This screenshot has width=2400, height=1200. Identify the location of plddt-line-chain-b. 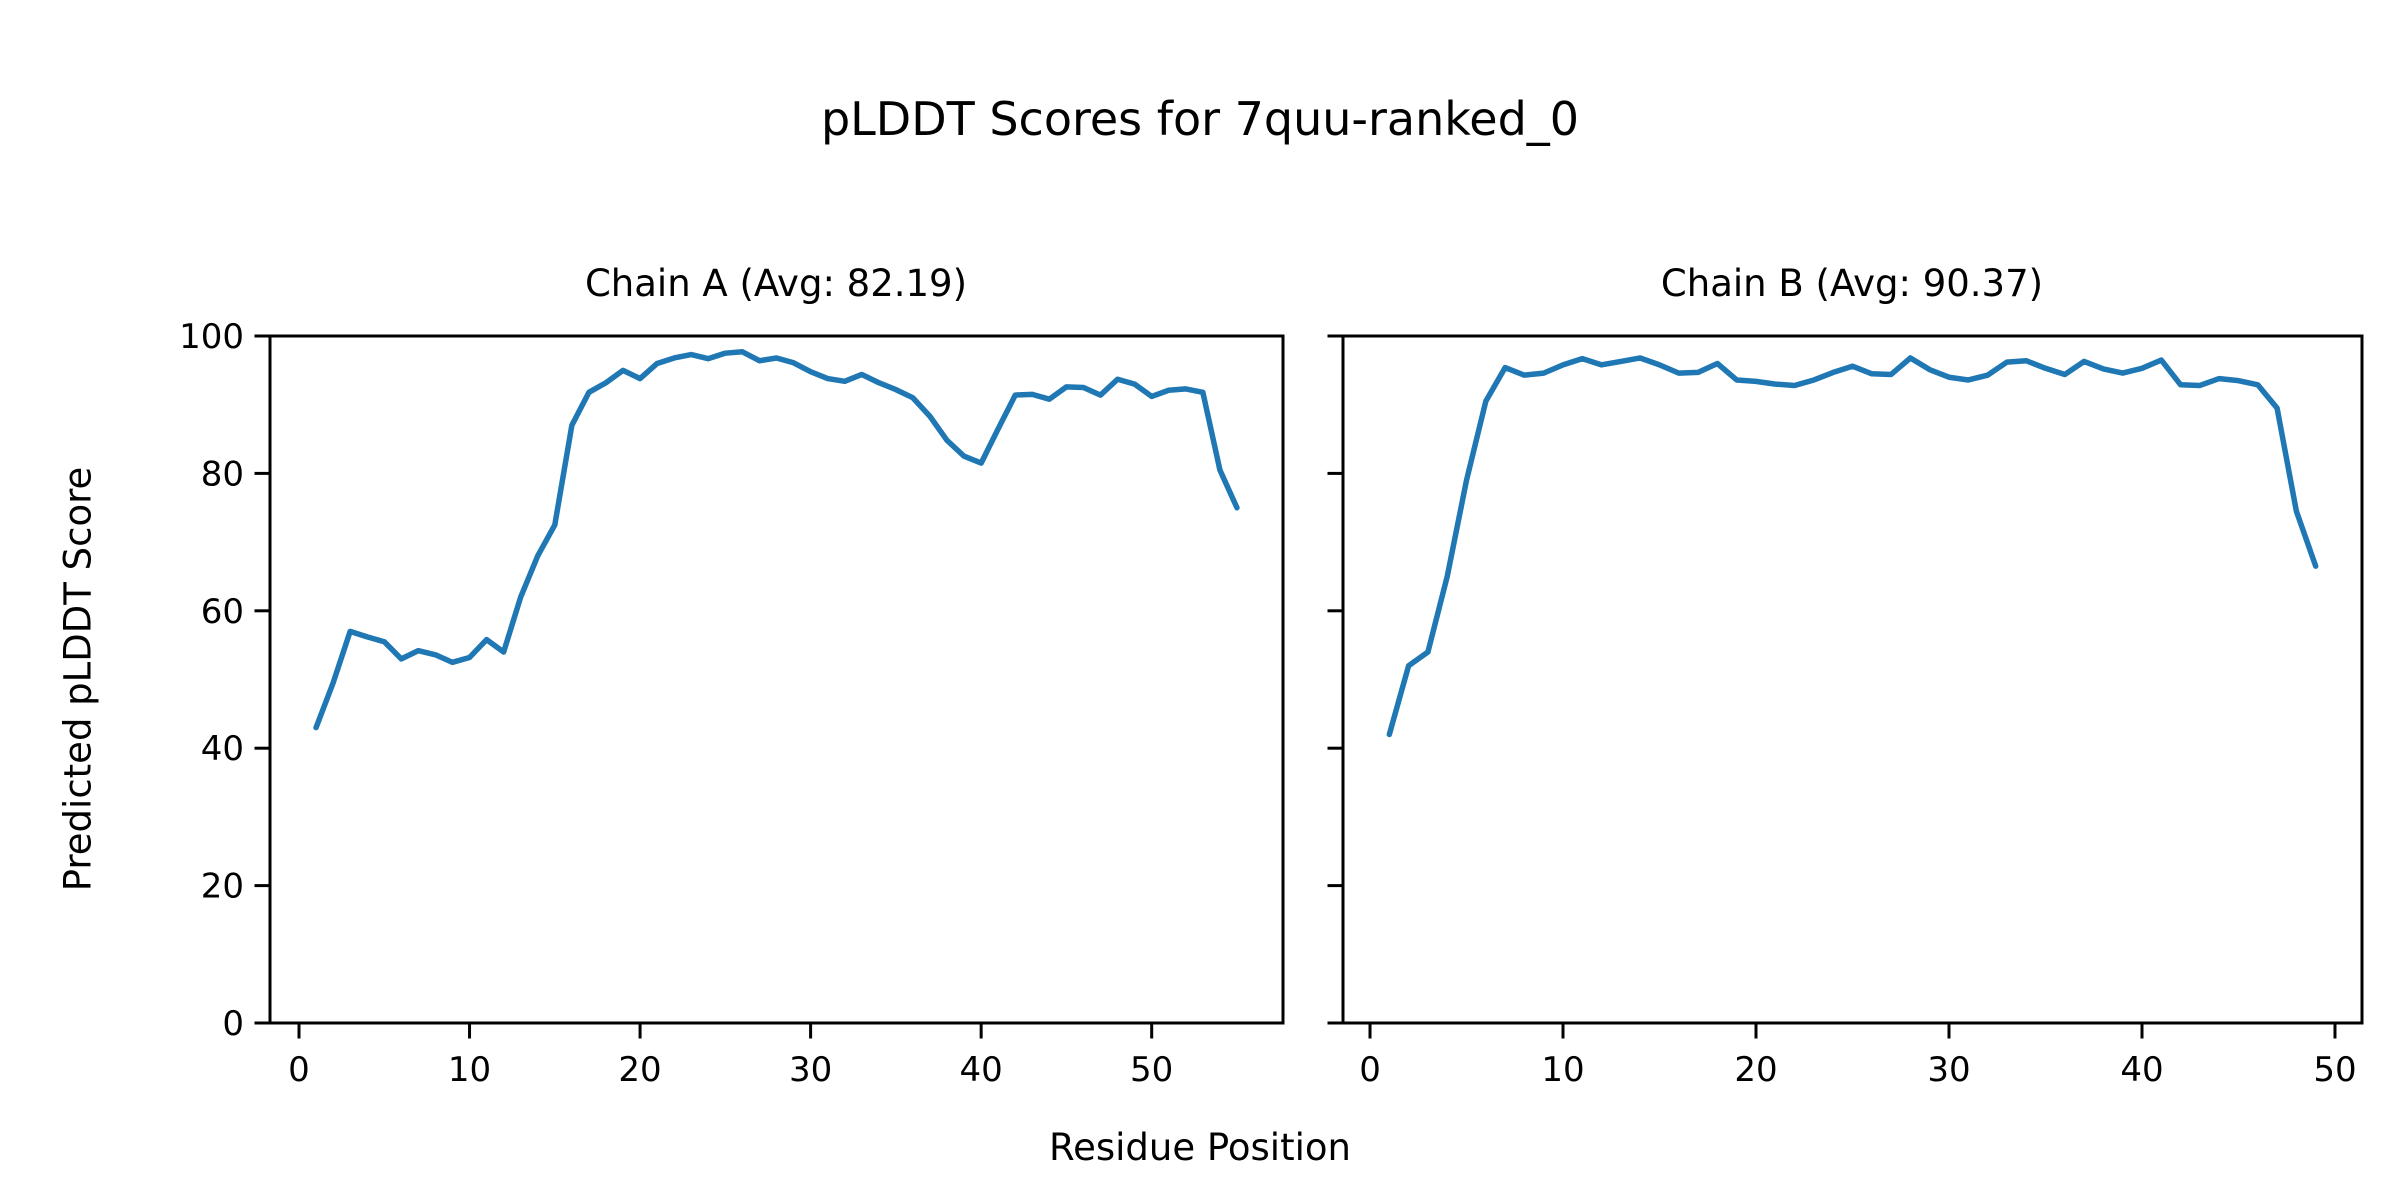
(1852, 546).